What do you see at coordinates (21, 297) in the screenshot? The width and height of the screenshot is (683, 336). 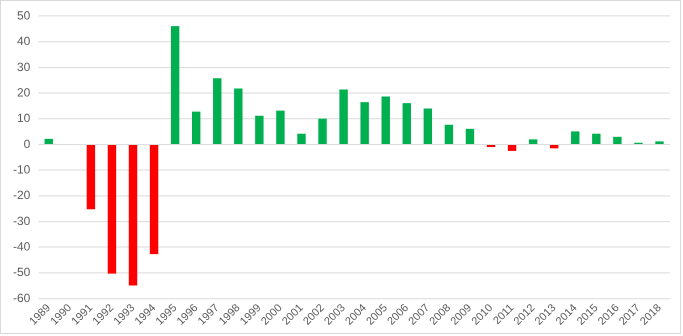 I see `y-tick-label: -60` at bounding box center [21, 297].